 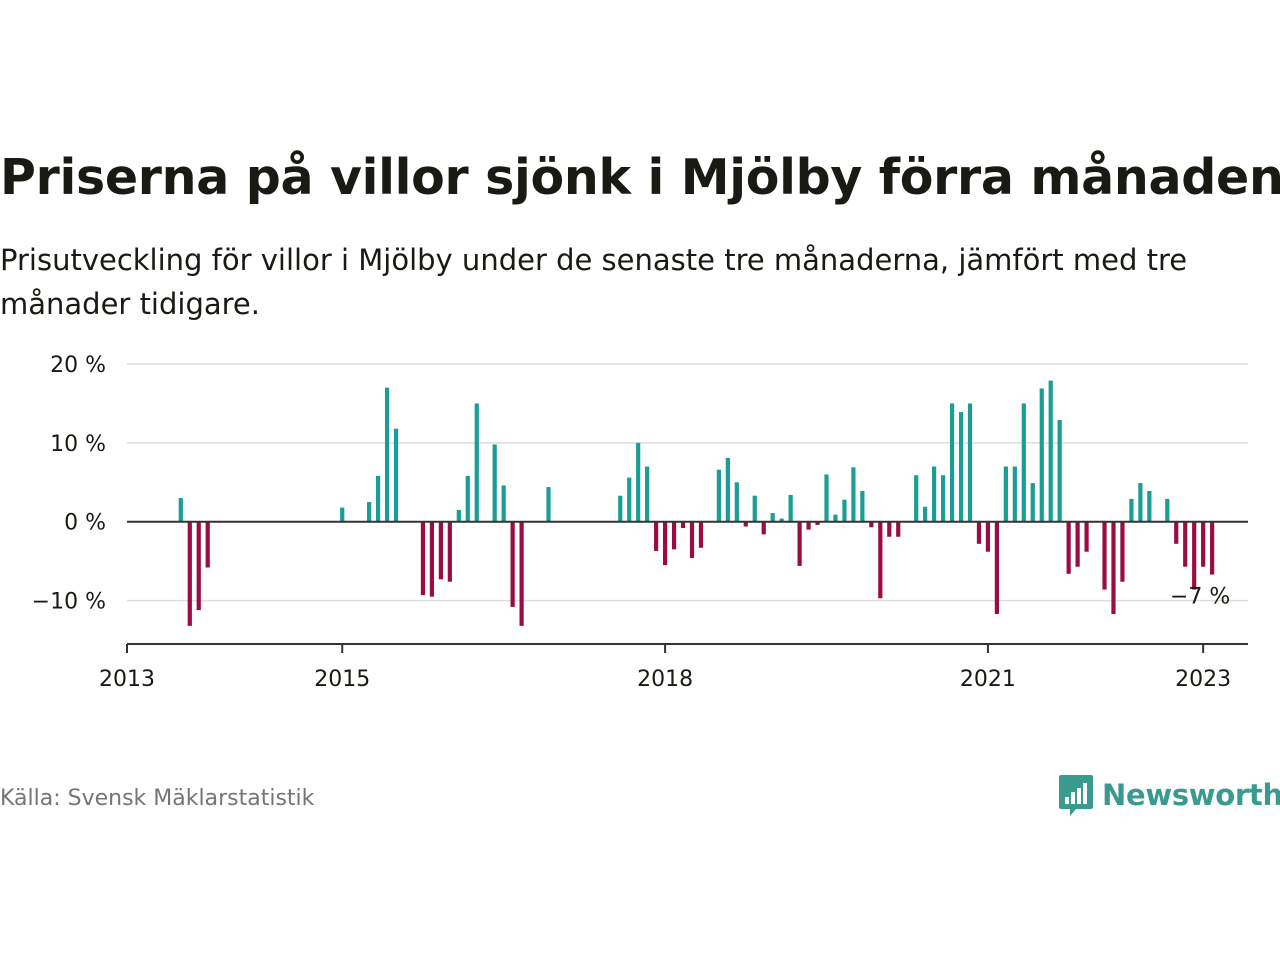 I want to click on brand-logo: Newsworthy, so click(x=1169, y=795).